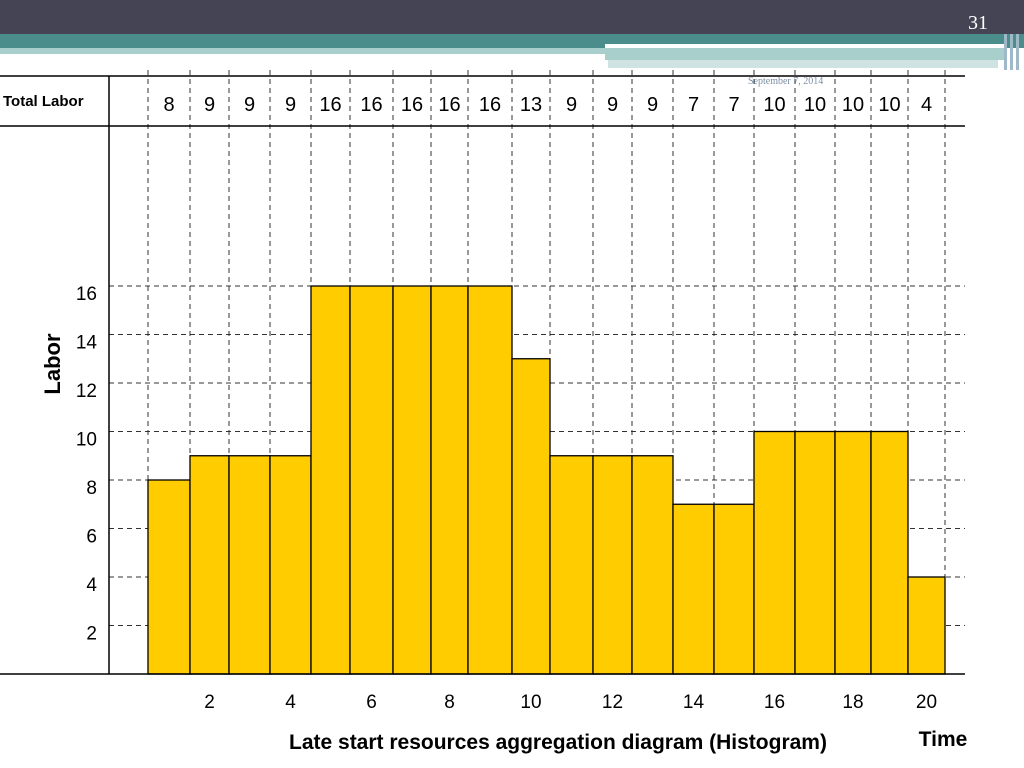 This screenshot has width=1024, height=768. What do you see at coordinates (978, 23) in the screenshot?
I see `slide-number: 31` at bounding box center [978, 23].